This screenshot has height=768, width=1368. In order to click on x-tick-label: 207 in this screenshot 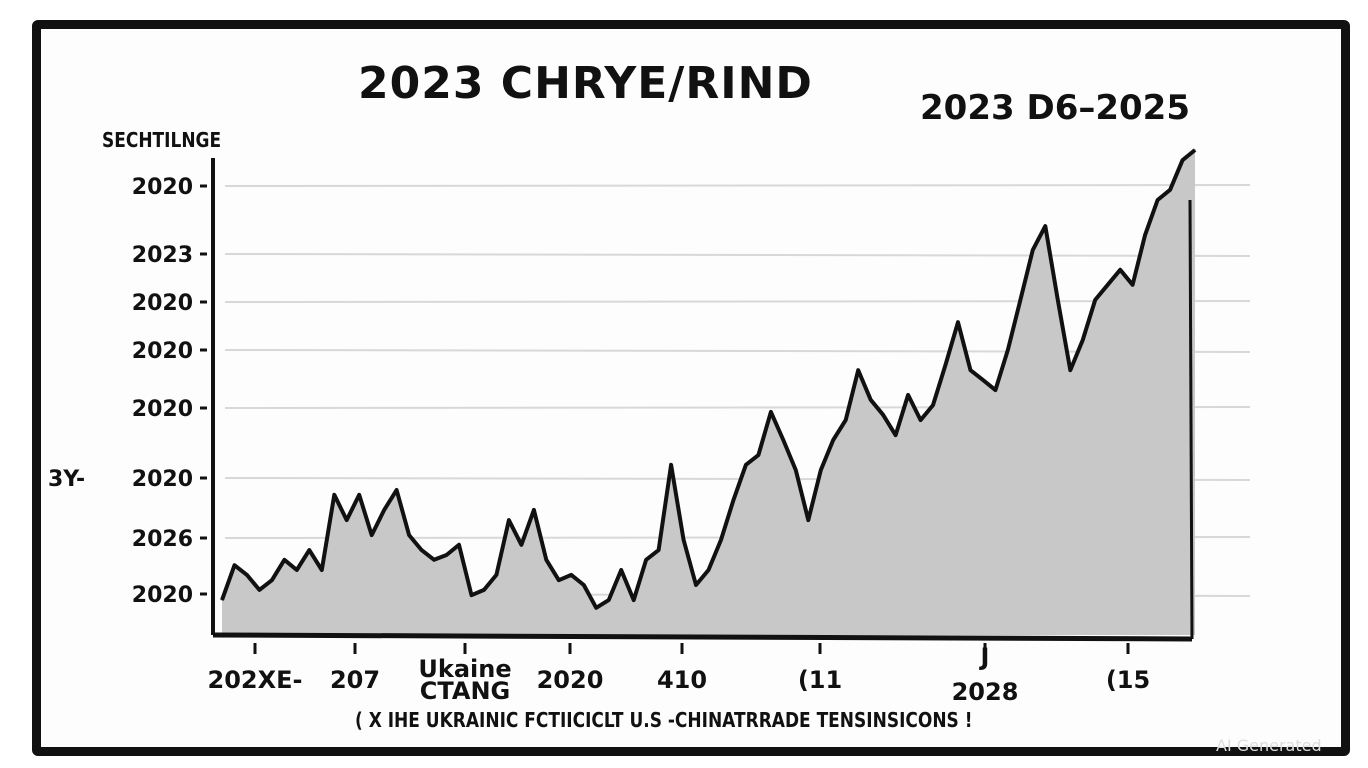, I will do `click(355, 680)`.